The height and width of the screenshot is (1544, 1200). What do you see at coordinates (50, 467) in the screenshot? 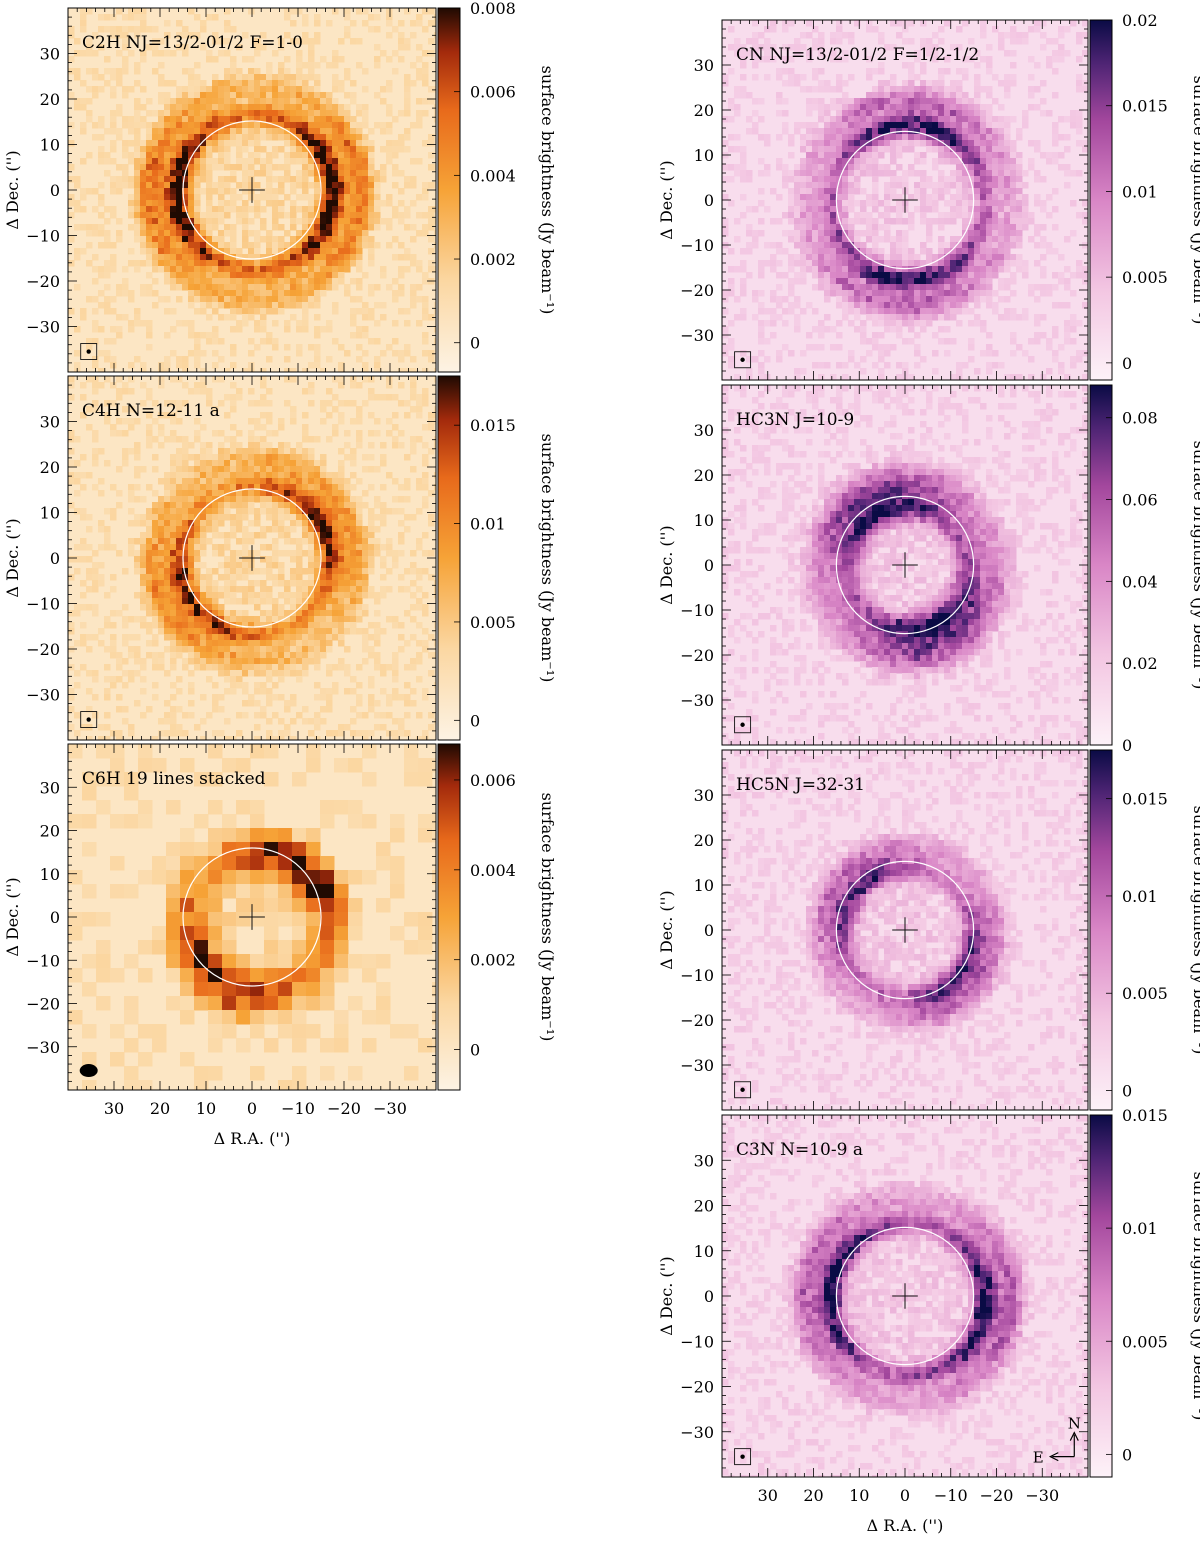
I see `y-tick-label: 20` at bounding box center [50, 467].